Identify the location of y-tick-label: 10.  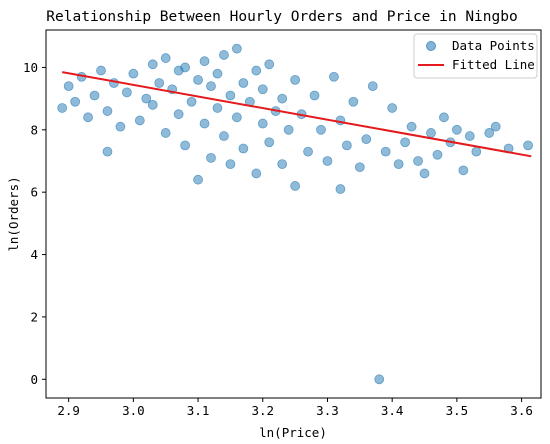
(30, 67).